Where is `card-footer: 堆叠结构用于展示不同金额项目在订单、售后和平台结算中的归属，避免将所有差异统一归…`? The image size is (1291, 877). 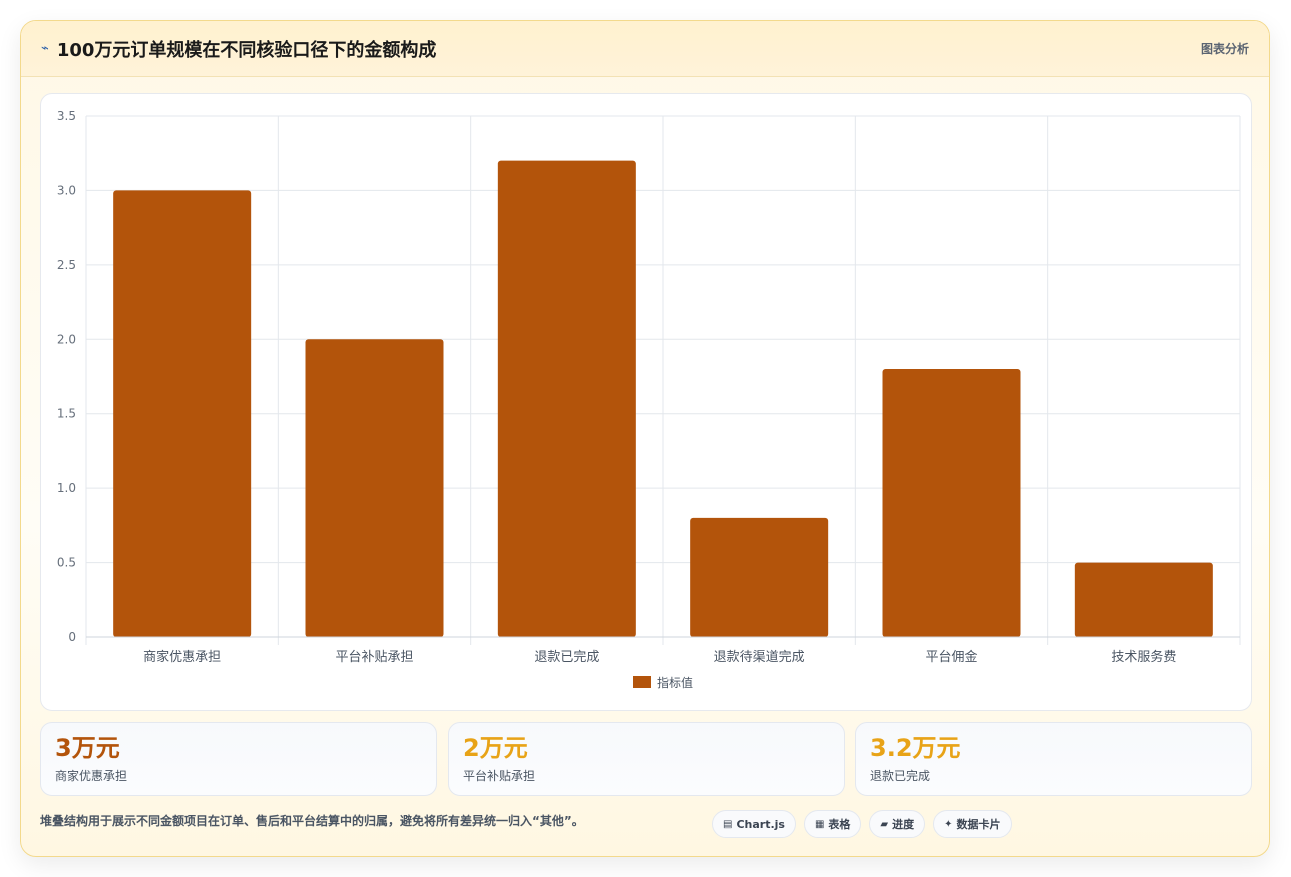
card-footer: 堆叠结构用于展示不同金额项目在订单、售后和平台结算中的归属，避免将所有差异统一归… is located at coordinates (646, 826).